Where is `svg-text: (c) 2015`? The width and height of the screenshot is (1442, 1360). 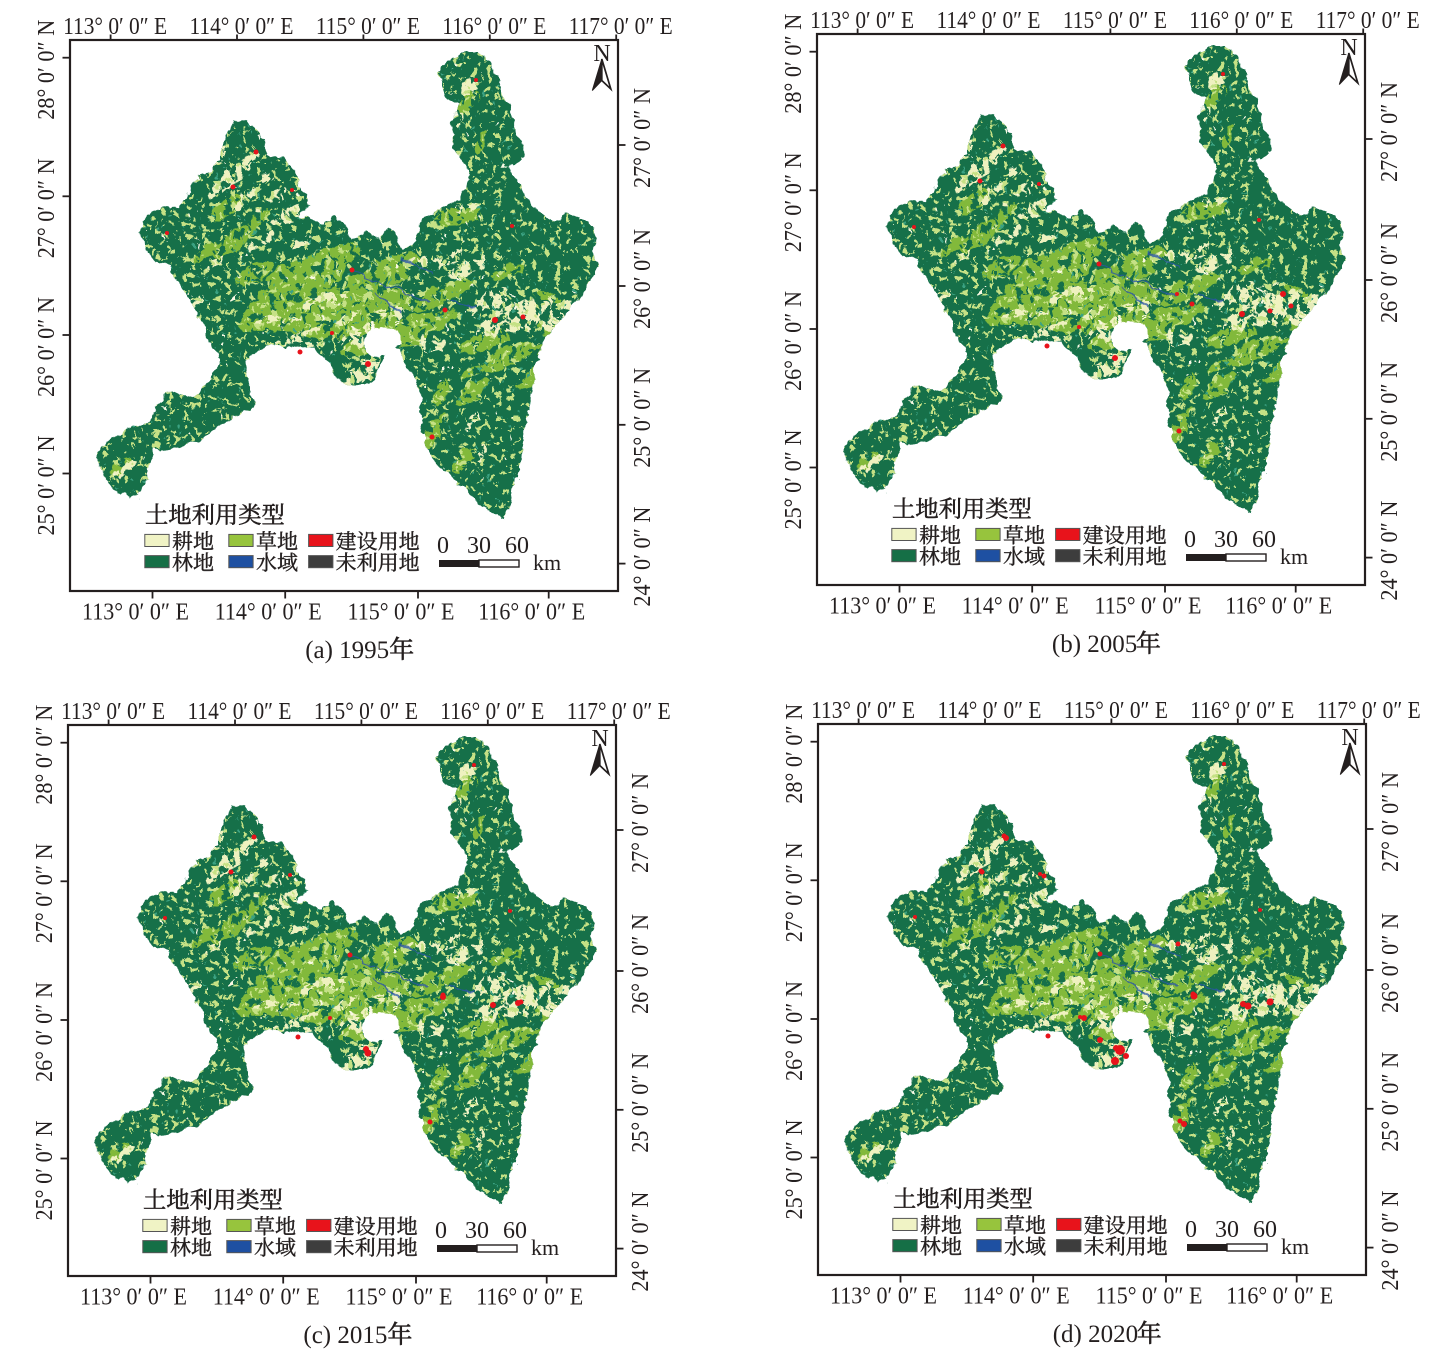 svg-text: (c) 2015 is located at coordinates (345, 1335).